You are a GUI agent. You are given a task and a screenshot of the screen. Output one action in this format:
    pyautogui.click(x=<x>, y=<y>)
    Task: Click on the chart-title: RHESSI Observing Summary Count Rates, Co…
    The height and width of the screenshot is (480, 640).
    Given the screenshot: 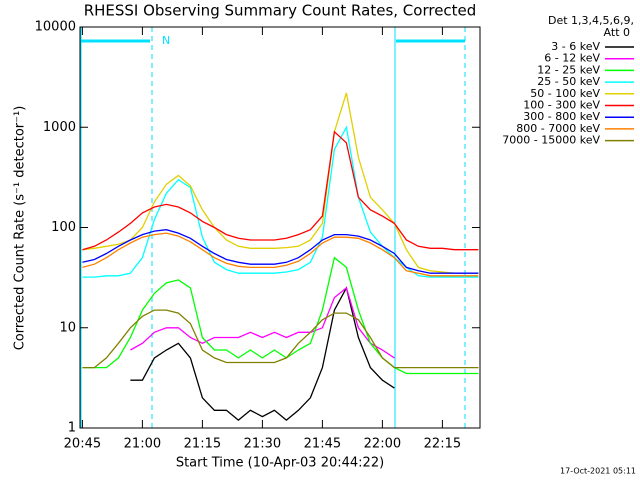 What is the action you would take?
    pyautogui.click(x=280, y=11)
    